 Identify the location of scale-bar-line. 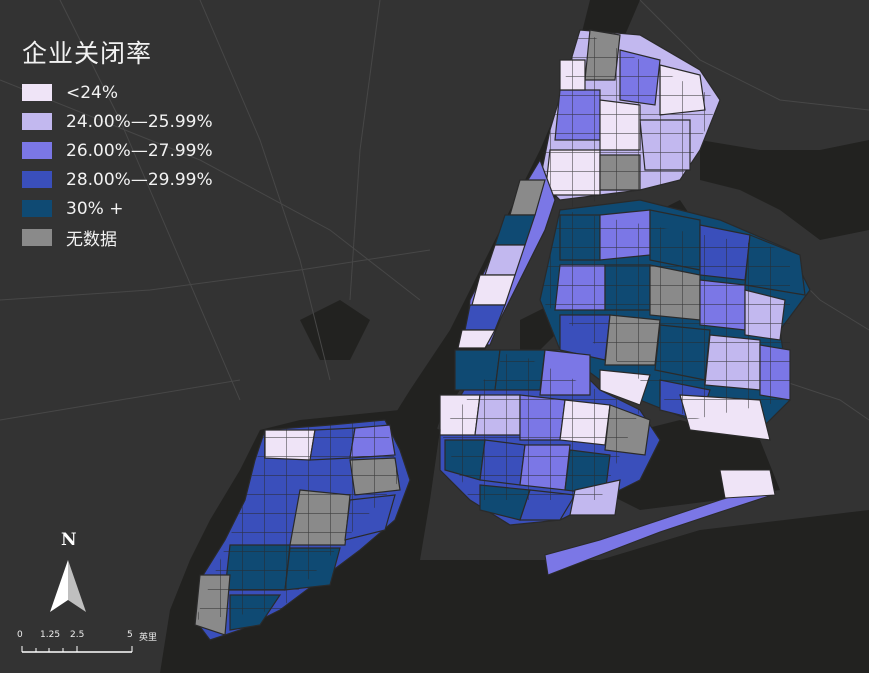
(77, 649).